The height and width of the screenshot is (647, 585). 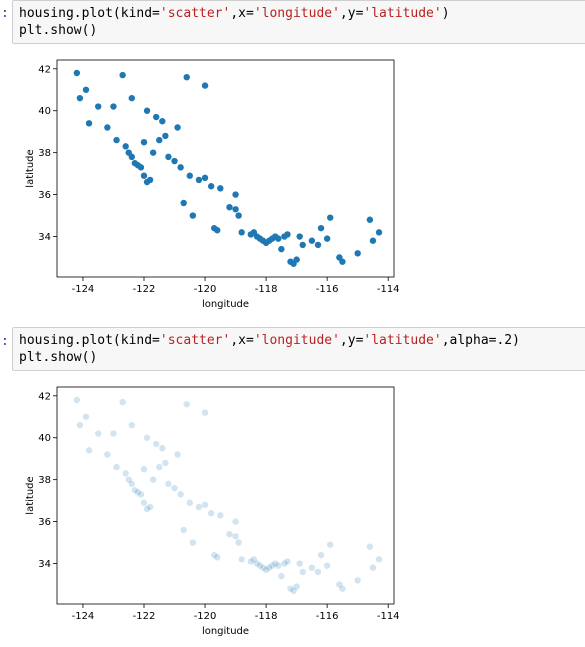 I want to click on code-token: ), so click(x=445, y=13).